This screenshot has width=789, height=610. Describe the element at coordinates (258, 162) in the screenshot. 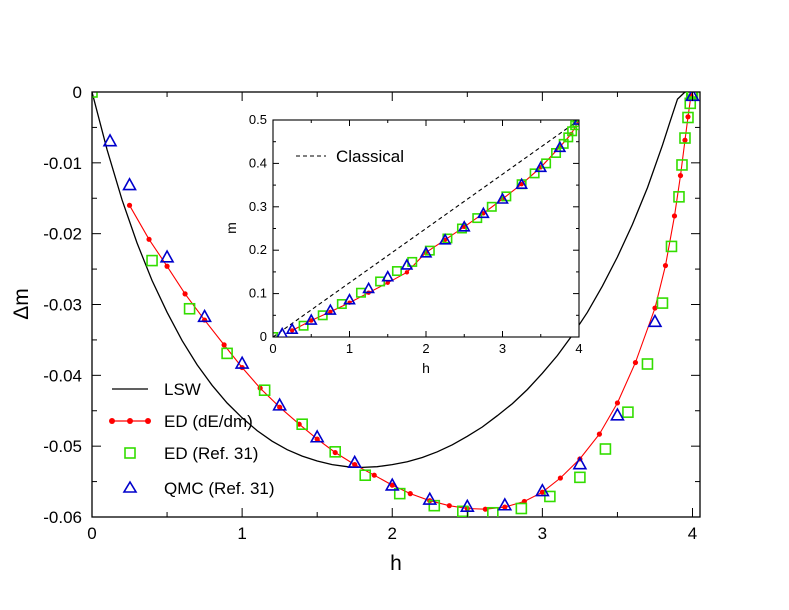

I see `inset-y-tick-label: 0.4` at that location.